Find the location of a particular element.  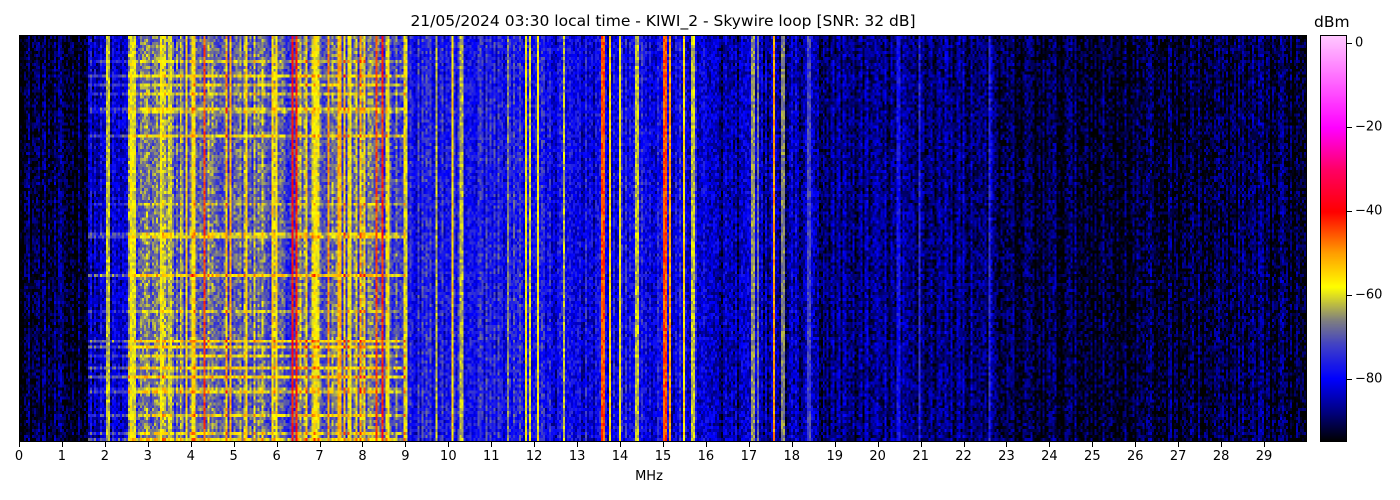

x-tick-label: 29 is located at coordinates (1264, 456).